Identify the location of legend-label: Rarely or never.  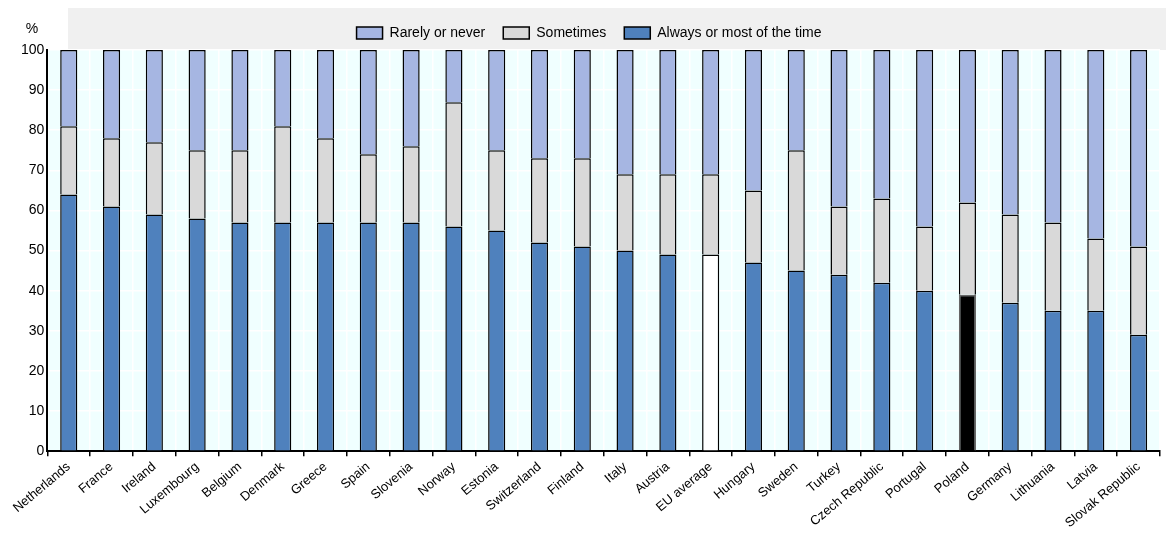
(437, 31).